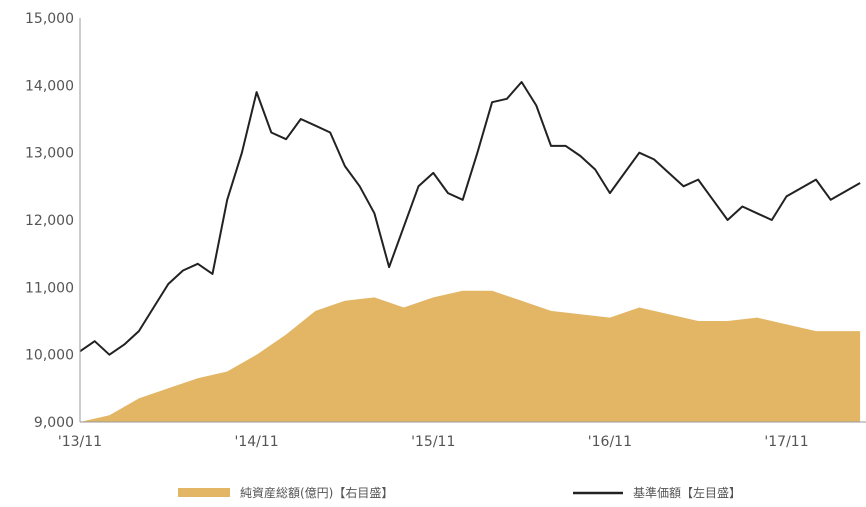 This screenshot has height=507, width=866. Describe the element at coordinates (257, 442) in the screenshot. I see `x-tick-label: '14/11` at that location.